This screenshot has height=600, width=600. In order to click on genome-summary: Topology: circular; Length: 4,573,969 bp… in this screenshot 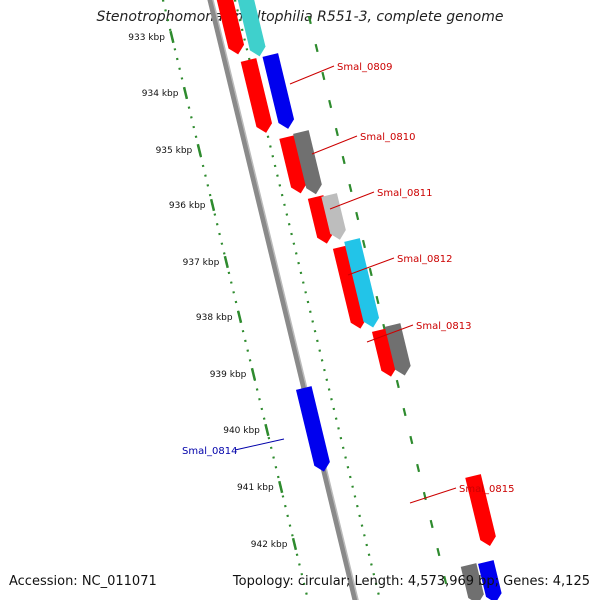, I will do `click(411, 581)`.